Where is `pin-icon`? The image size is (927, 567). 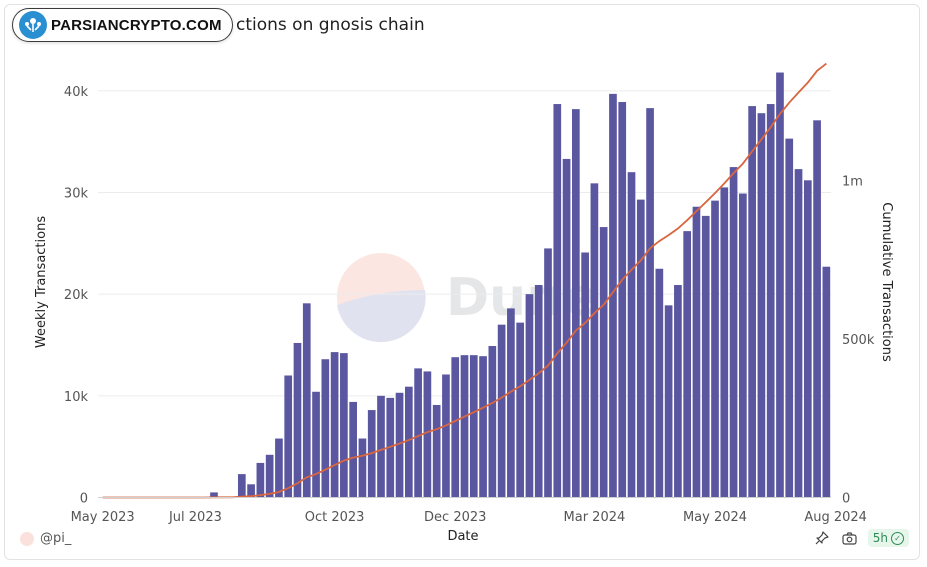 pin-icon is located at coordinates (822, 538).